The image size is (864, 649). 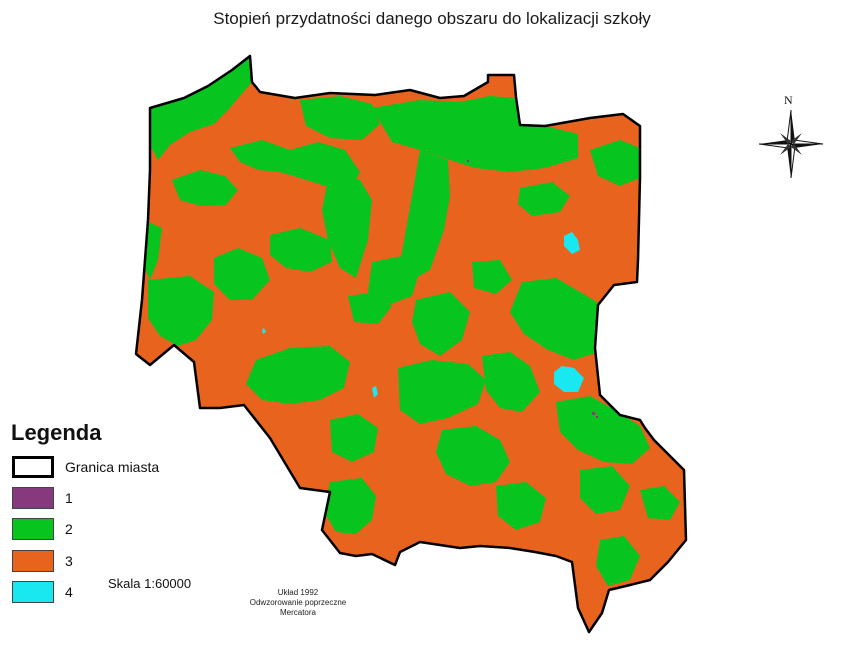 What do you see at coordinates (33, 467) in the screenshot?
I see `legend-swatch-boundary` at bounding box center [33, 467].